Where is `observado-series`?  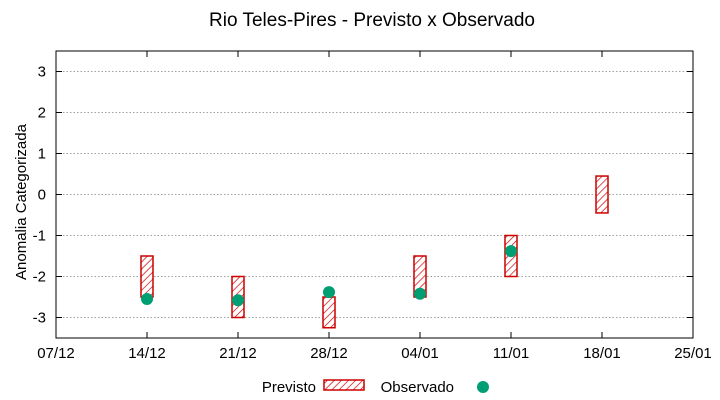
observado-series is located at coordinates (329, 276).